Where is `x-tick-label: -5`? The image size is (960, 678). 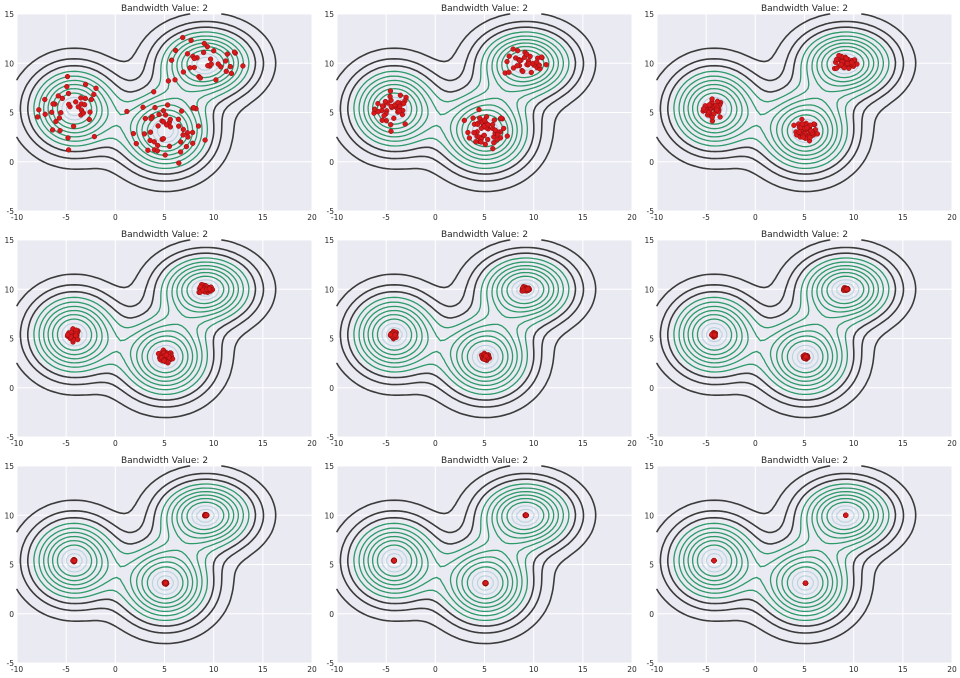
x-tick-label: -5 is located at coordinates (66, 217).